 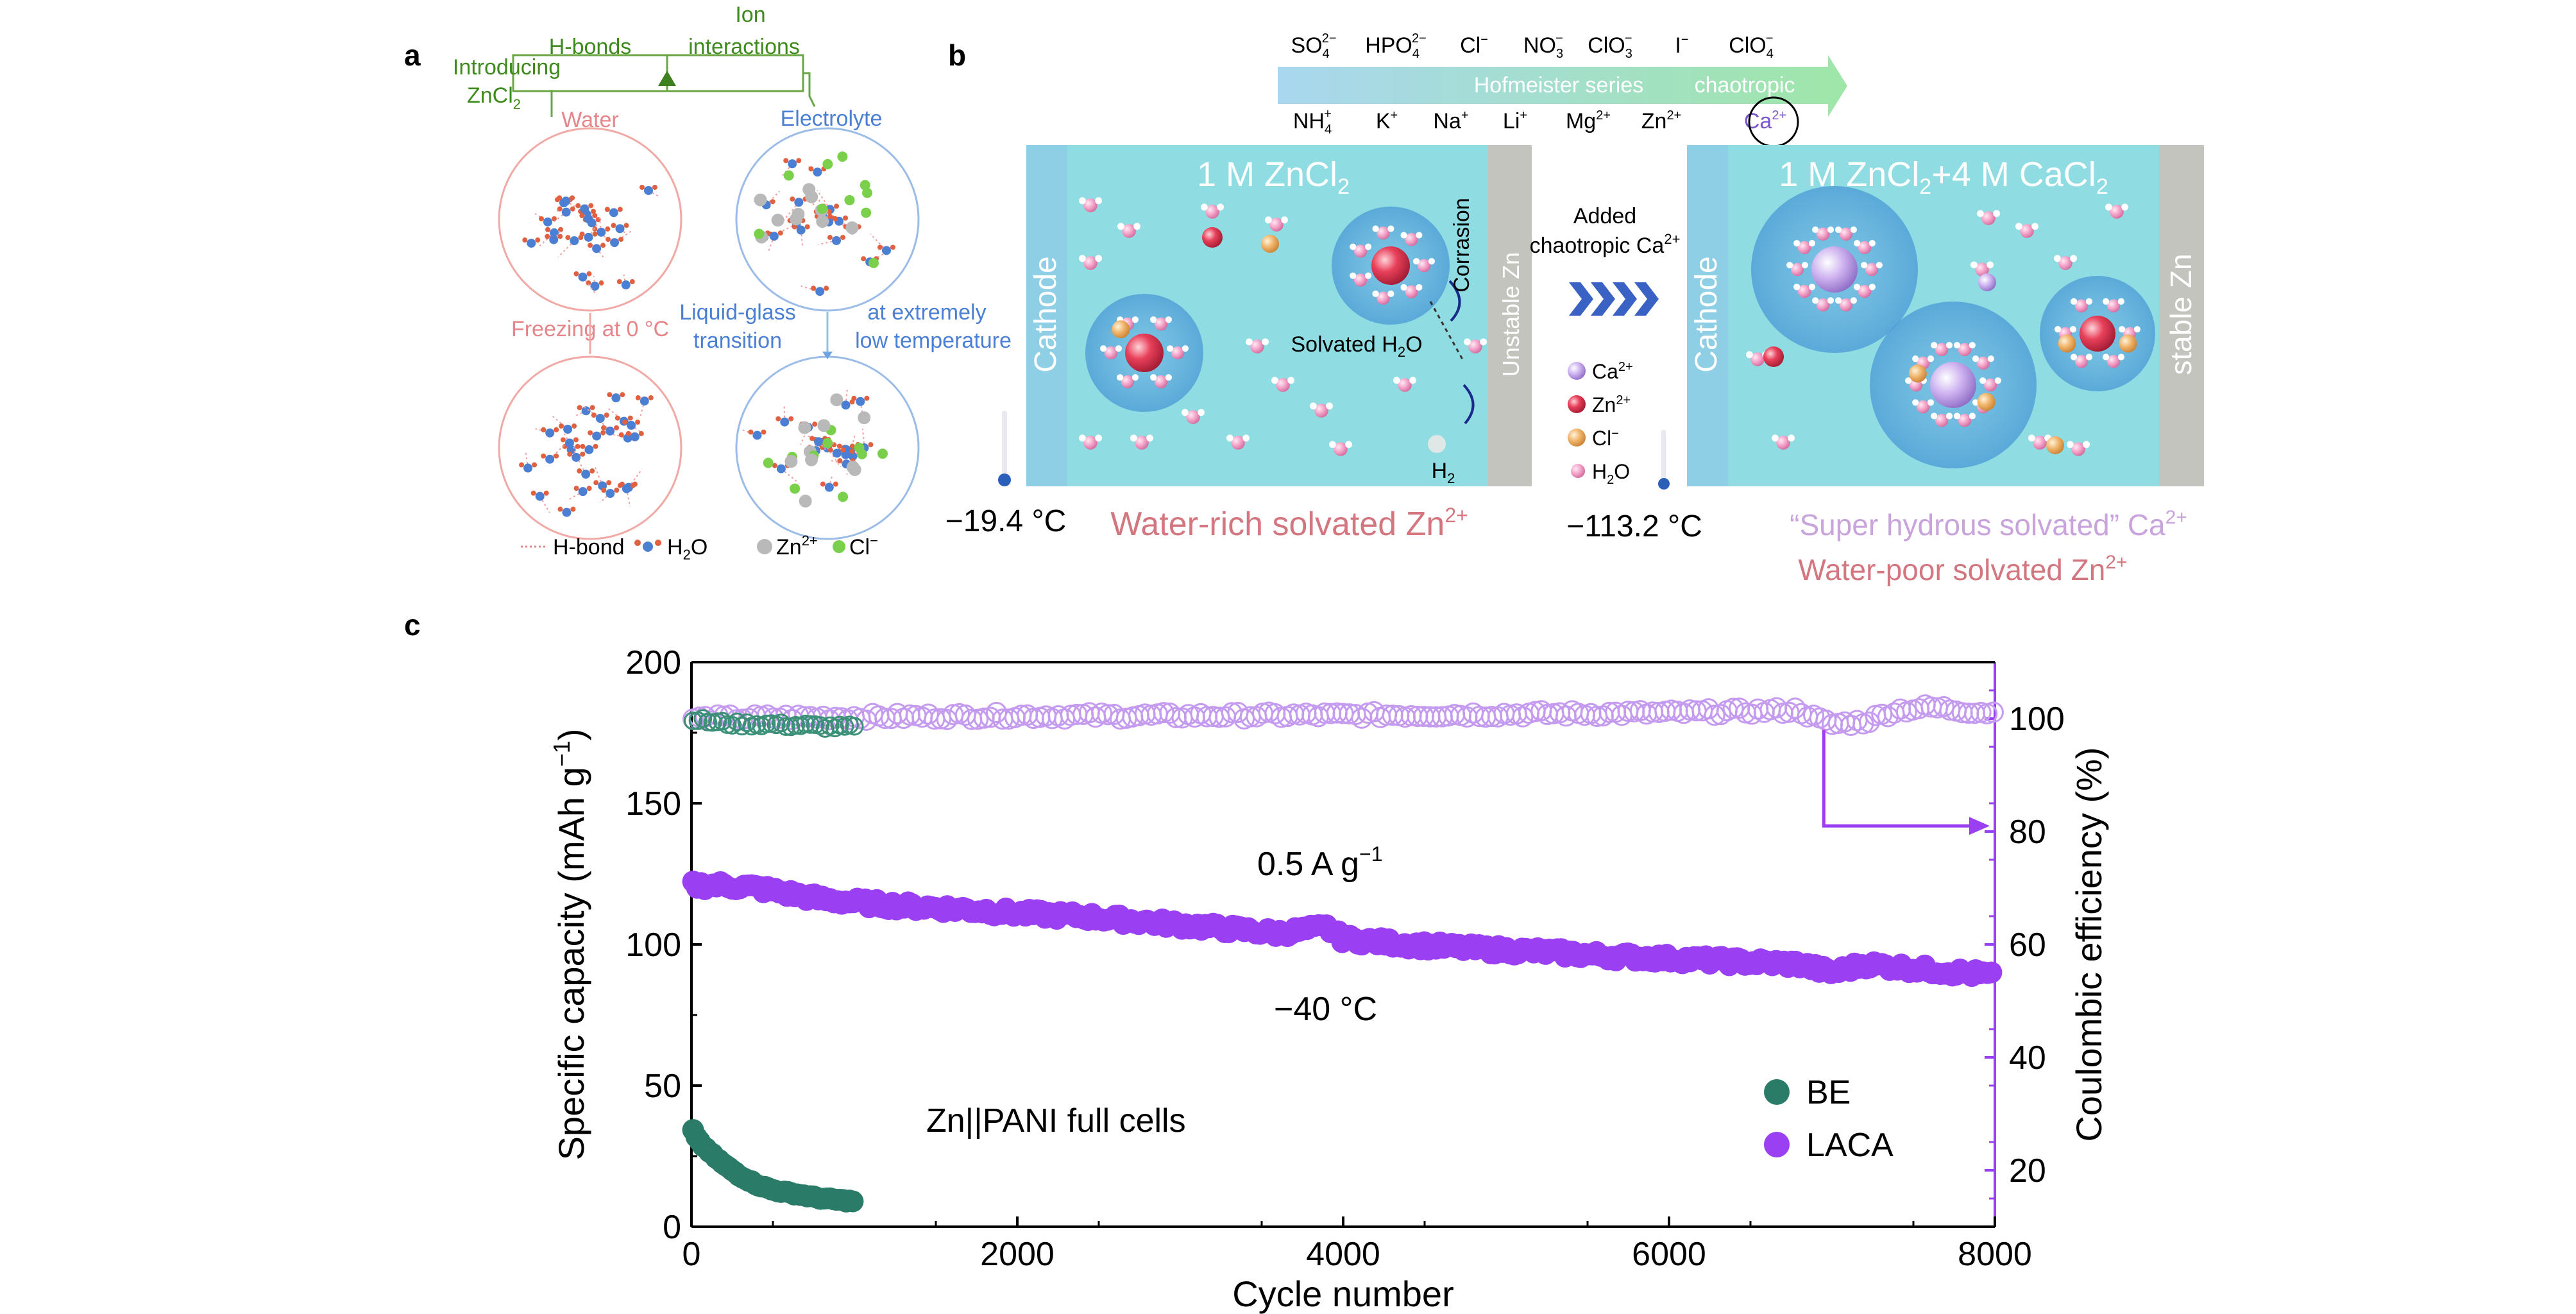 What do you see at coordinates (809, 89) in the screenshot?
I see `electrolyte-connector` at bounding box center [809, 89].